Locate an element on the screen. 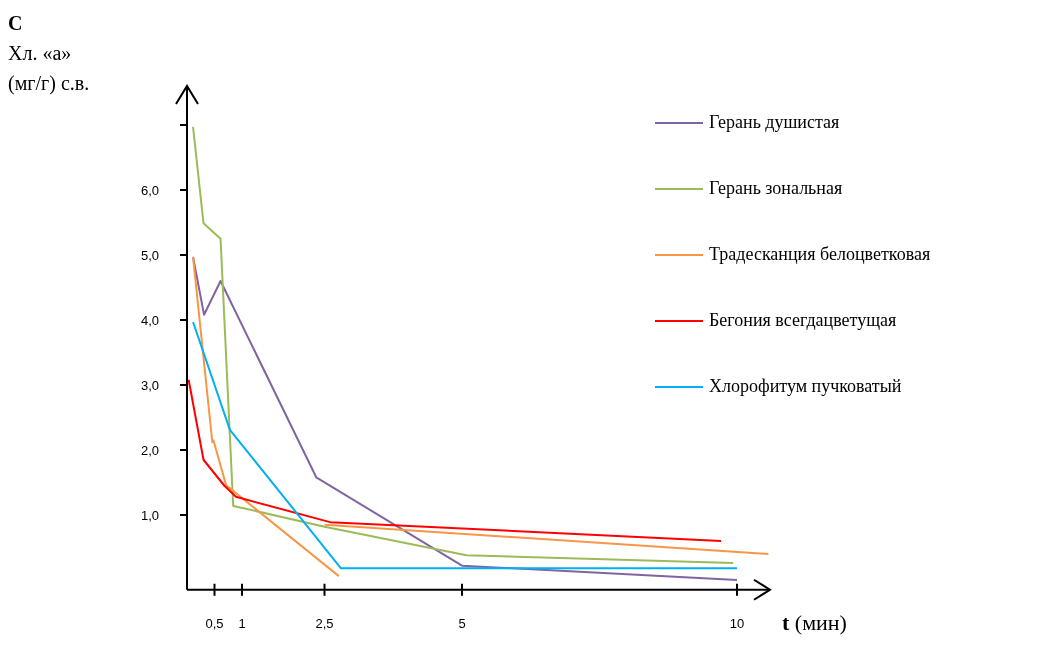 The image size is (1063, 649). y-tick-label: 1,0 is located at coordinates (150, 515).